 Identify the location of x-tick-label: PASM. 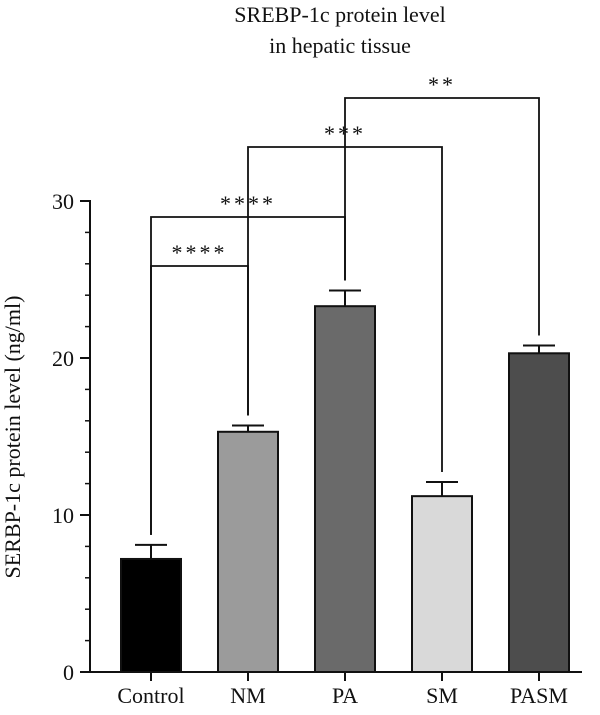
(539, 695).